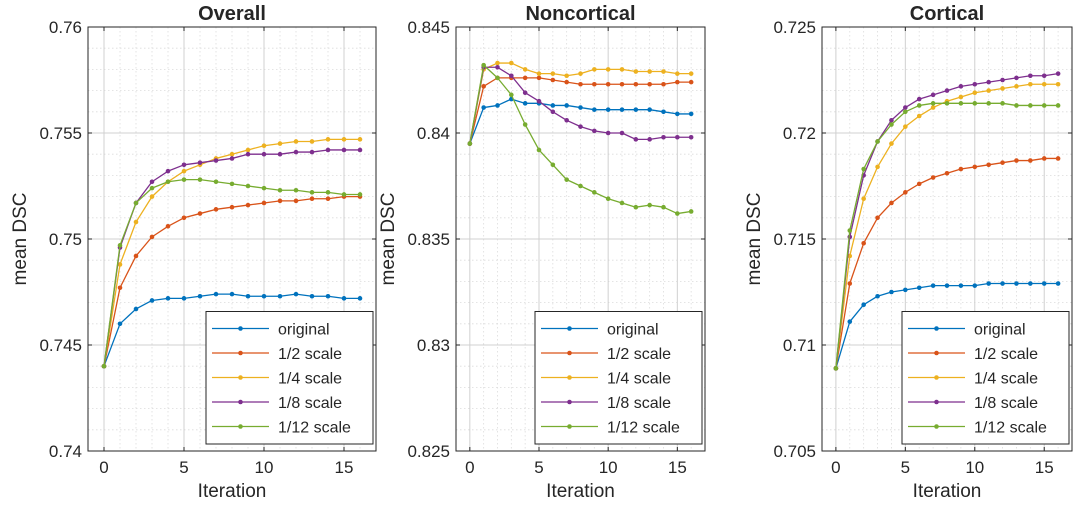 The image size is (1084, 509). What do you see at coordinates (428, 451) in the screenshot?
I see `y-tick-label: 0.825` at bounding box center [428, 451].